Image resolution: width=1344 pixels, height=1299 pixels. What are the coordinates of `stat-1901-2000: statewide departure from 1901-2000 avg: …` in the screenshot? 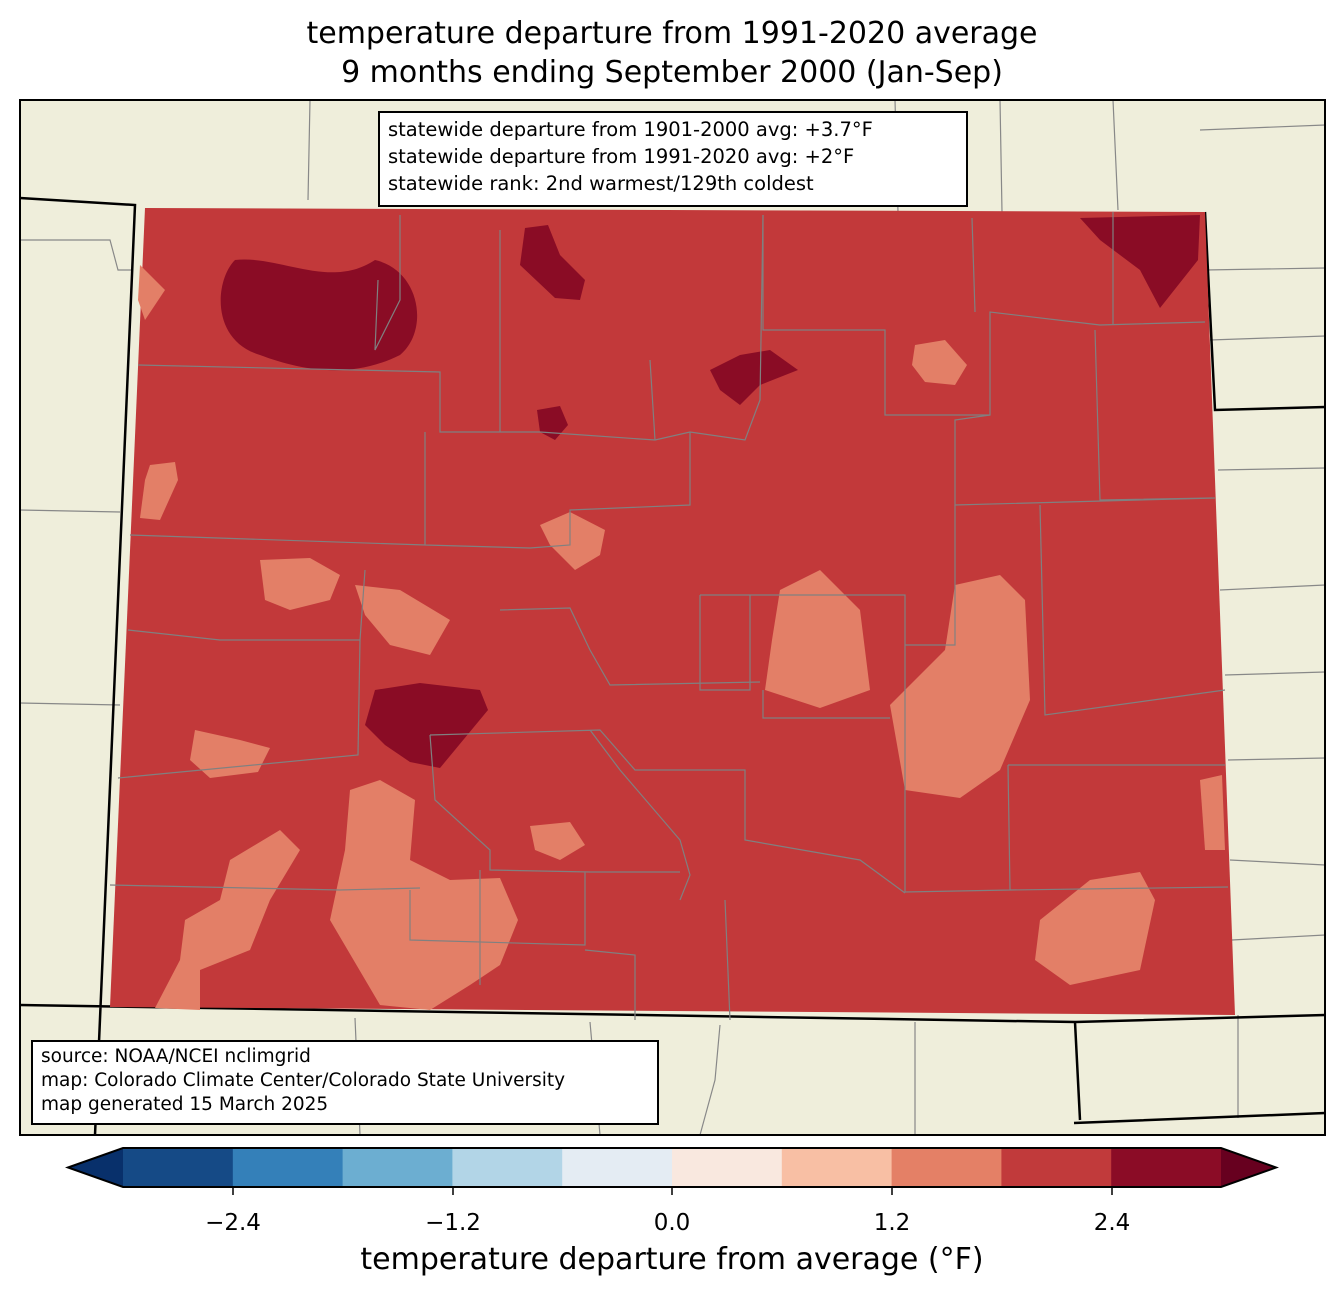 It's located at (630, 129).